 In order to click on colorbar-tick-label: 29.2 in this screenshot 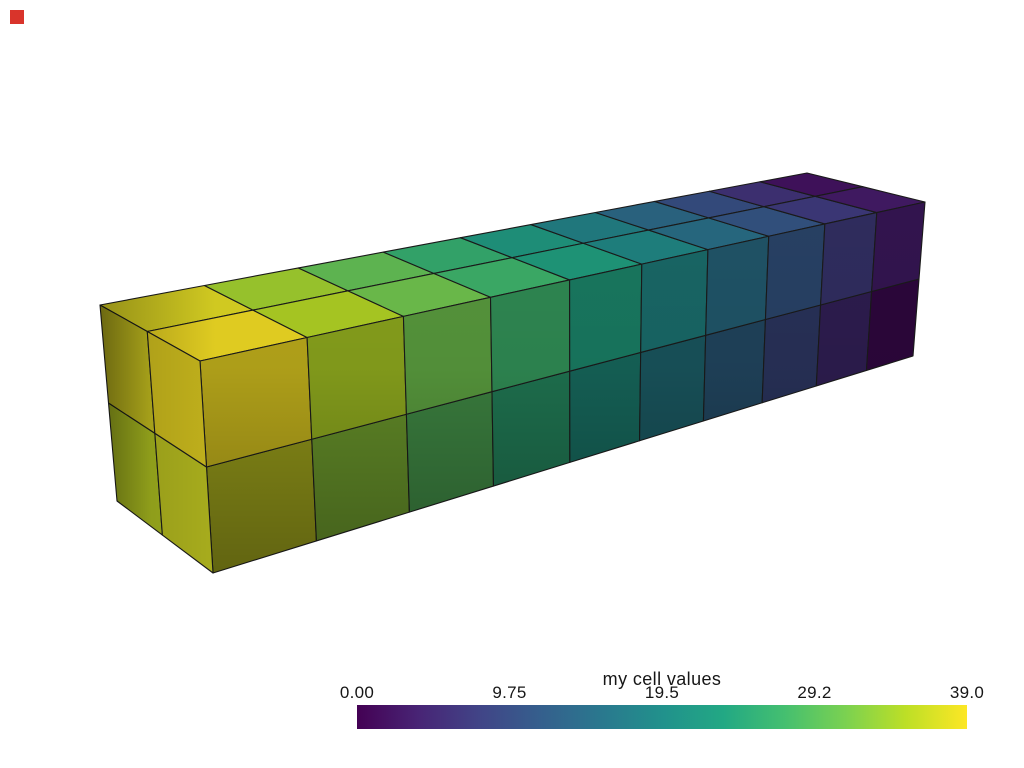, I will do `click(814, 692)`.